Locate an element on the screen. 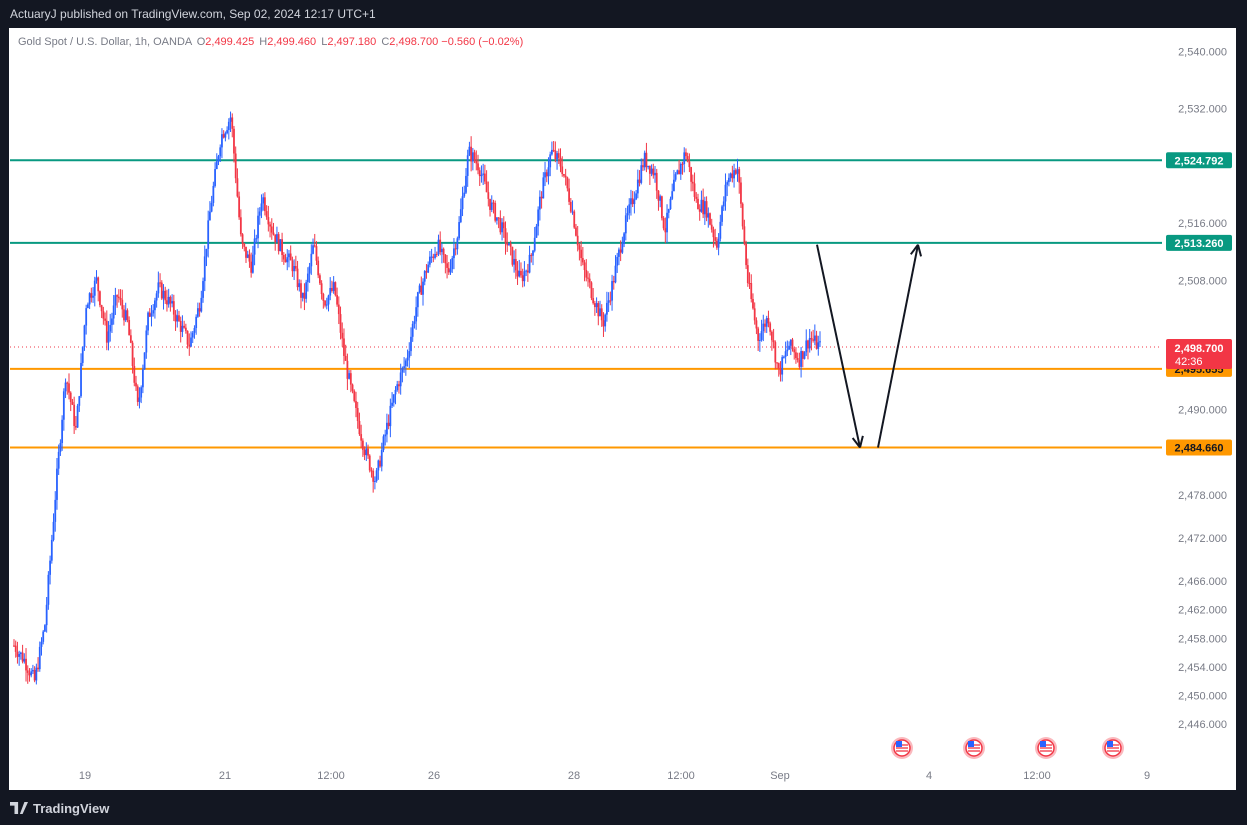  low-value: 2,497.180 is located at coordinates (352, 42).